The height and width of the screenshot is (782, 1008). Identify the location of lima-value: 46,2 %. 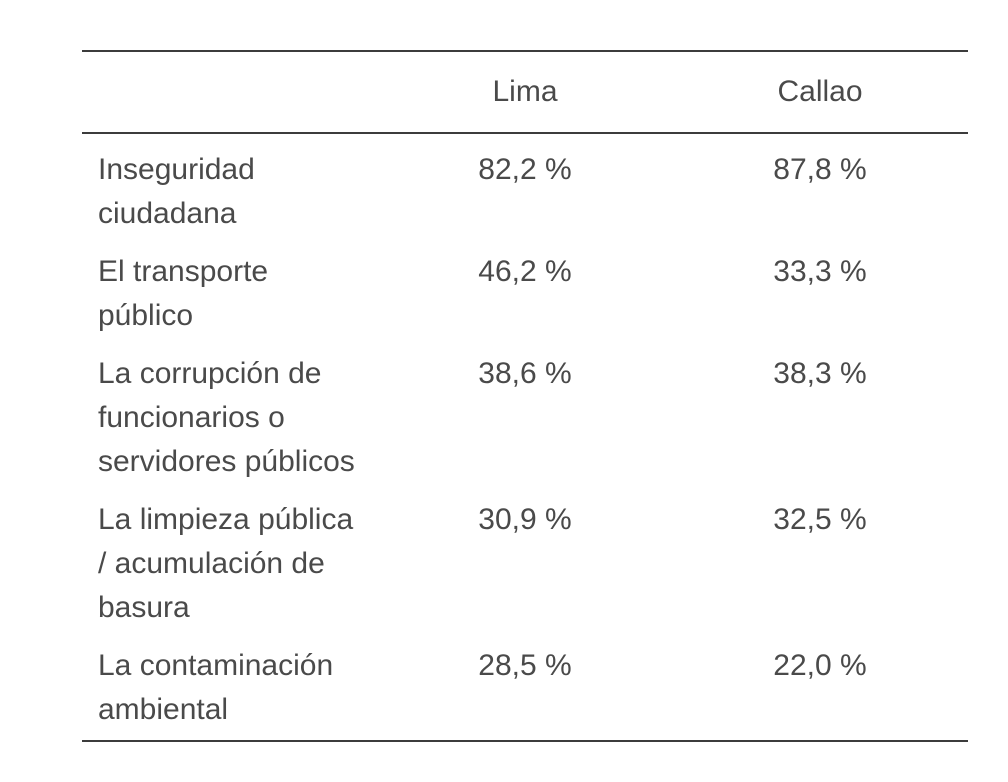
(525, 271).